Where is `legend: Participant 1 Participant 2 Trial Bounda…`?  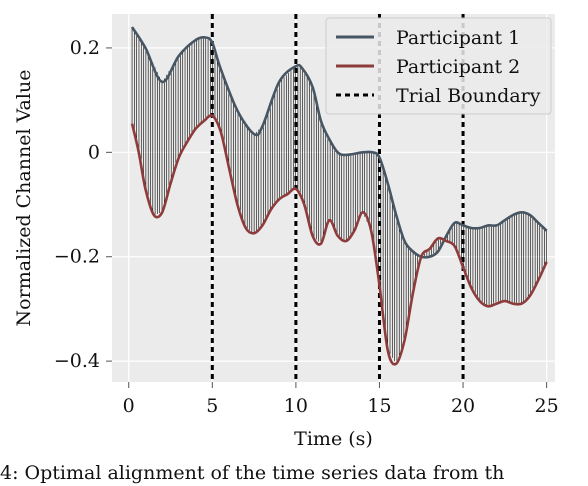 legend: Participant 1 Participant 2 Trial Bounda… is located at coordinates (438, 66).